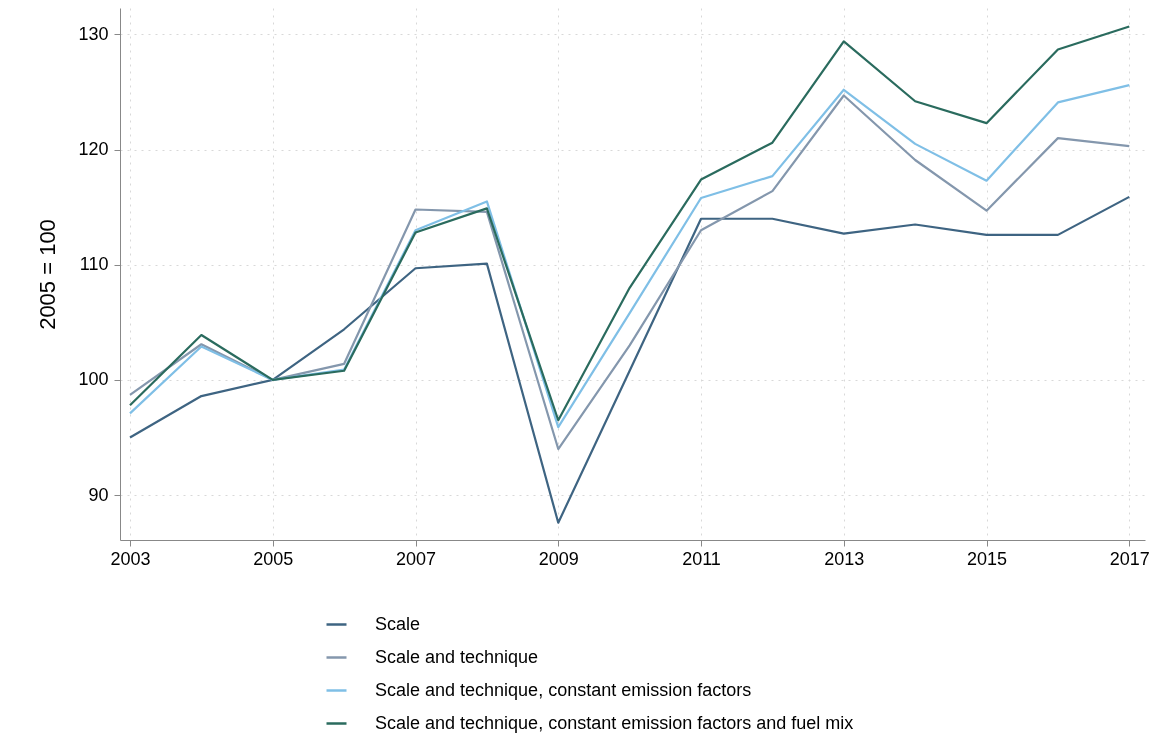 The image size is (1163, 737). I want to click on x-tick-label: 2003, so click(130, 558).